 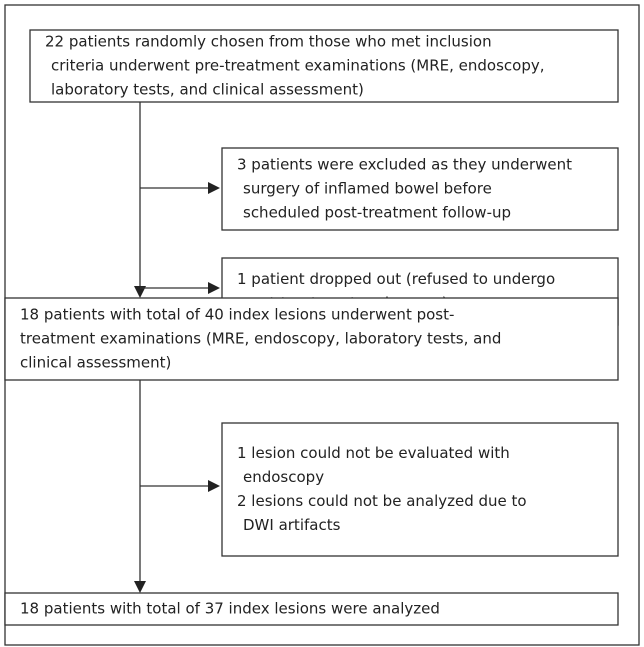 What do you see at coordinates (292, 525) in the screenshot?
I see `box-text: DWI artifacts` at bounding box center [292, 525].